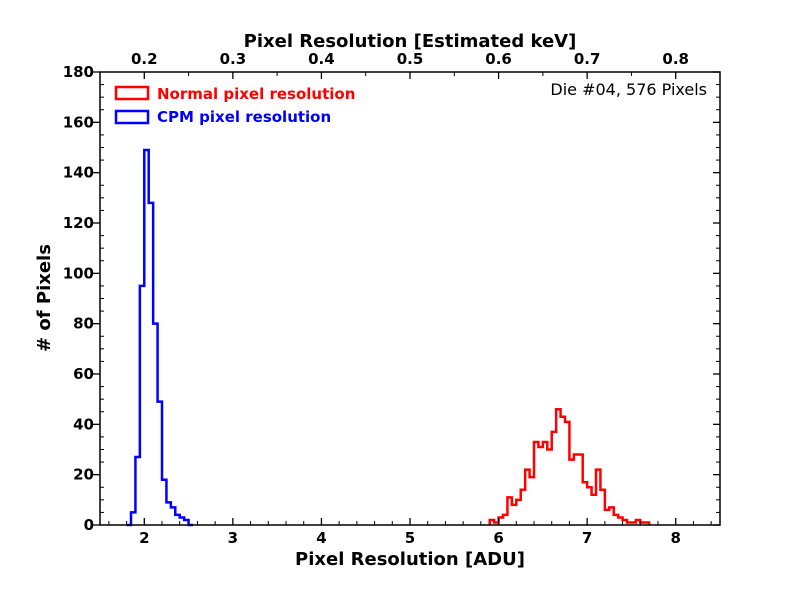 The image size is (800, 600). What do you see at coordinates (83, 475) in the screenshot?
I see `y-tick-label: 20` at bounding box center [83, 475].